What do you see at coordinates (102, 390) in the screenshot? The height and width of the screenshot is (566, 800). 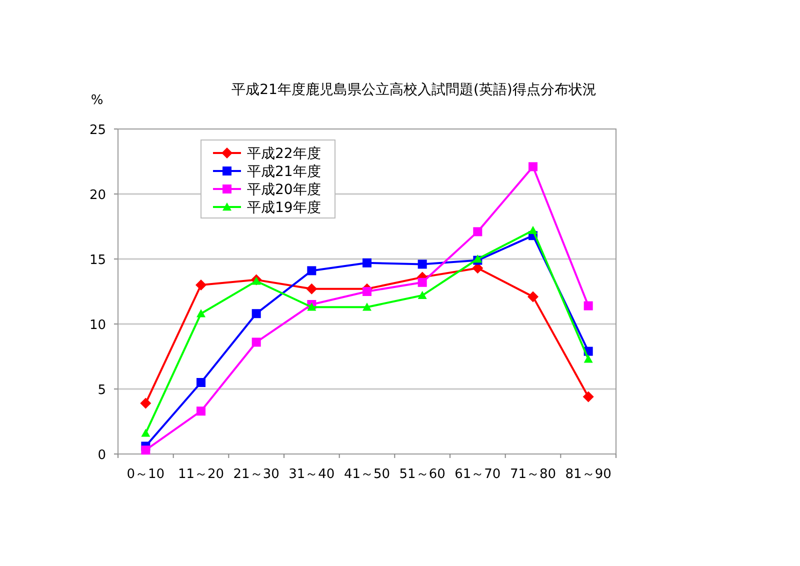 I see `y-tick-label: 5` at bounding box center [102, 390].